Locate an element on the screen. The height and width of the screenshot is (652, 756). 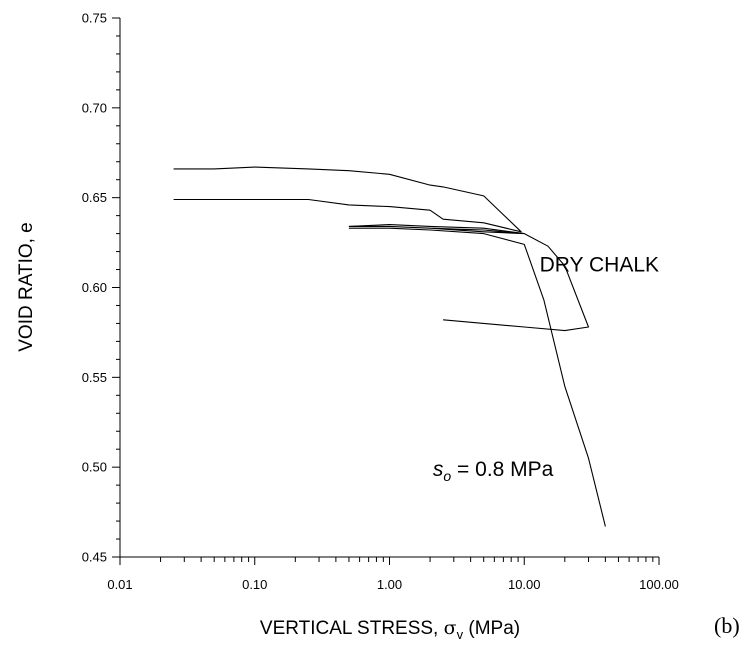
dry-chalk-annotation: DRY CHALK is located at coordinates (599, 264).